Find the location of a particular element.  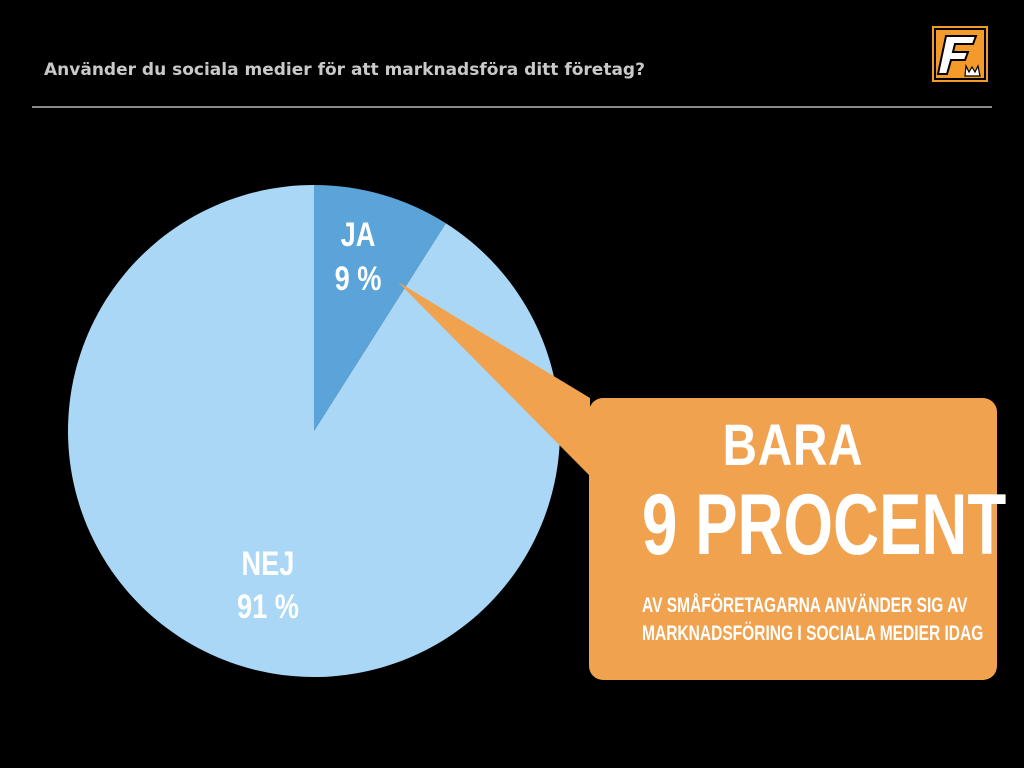

slice-value-label: 91 % is located at coordinates (268, 606).